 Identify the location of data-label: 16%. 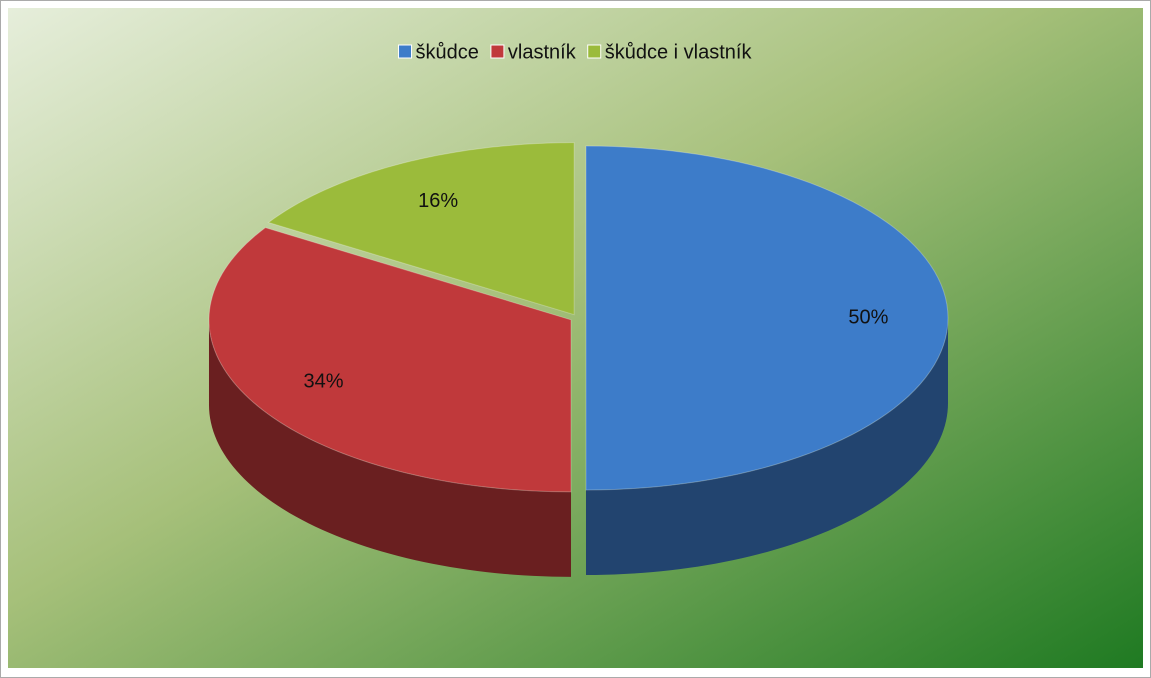
(438, 201).